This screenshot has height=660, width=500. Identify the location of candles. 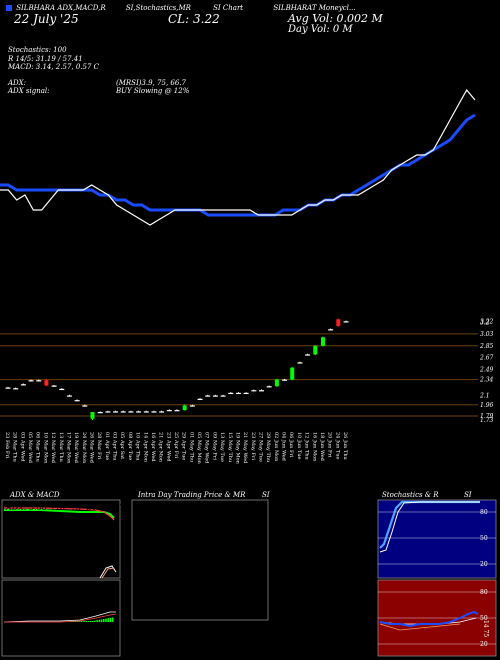
(177, 369).